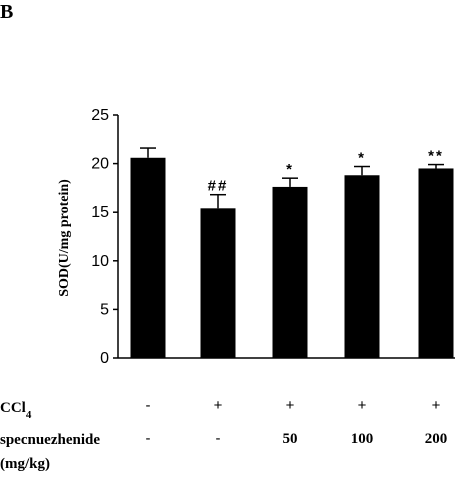 The width and height of the screenshot is (474, 479). What do you see at coordinates (218, 438) in the screenshot?
I see `treatment-value-1-1: -` at bounding box center [218, 438].